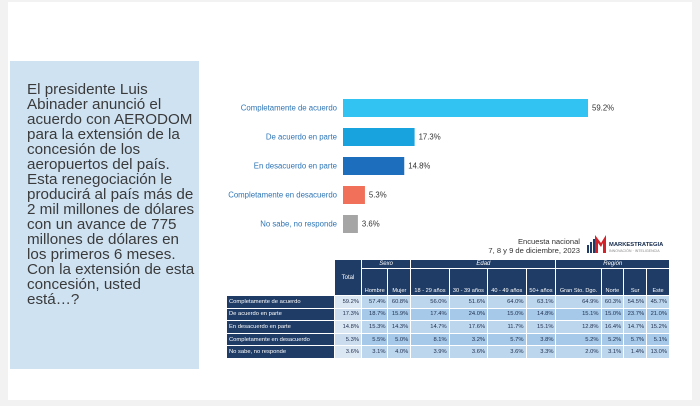 This screenshot has height=406, width=700. What do you see at coordinates (430, 282) in the screenshot?
I see `table-subheader: 18 - 29 años` at bounding box center [430, 282].